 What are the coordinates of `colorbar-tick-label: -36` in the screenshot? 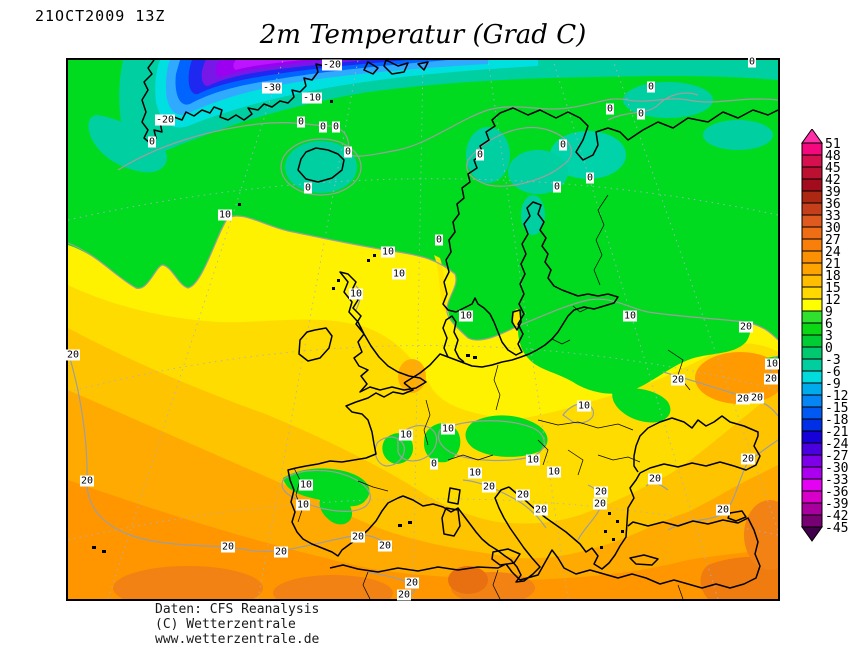 It's located at (836, 492).